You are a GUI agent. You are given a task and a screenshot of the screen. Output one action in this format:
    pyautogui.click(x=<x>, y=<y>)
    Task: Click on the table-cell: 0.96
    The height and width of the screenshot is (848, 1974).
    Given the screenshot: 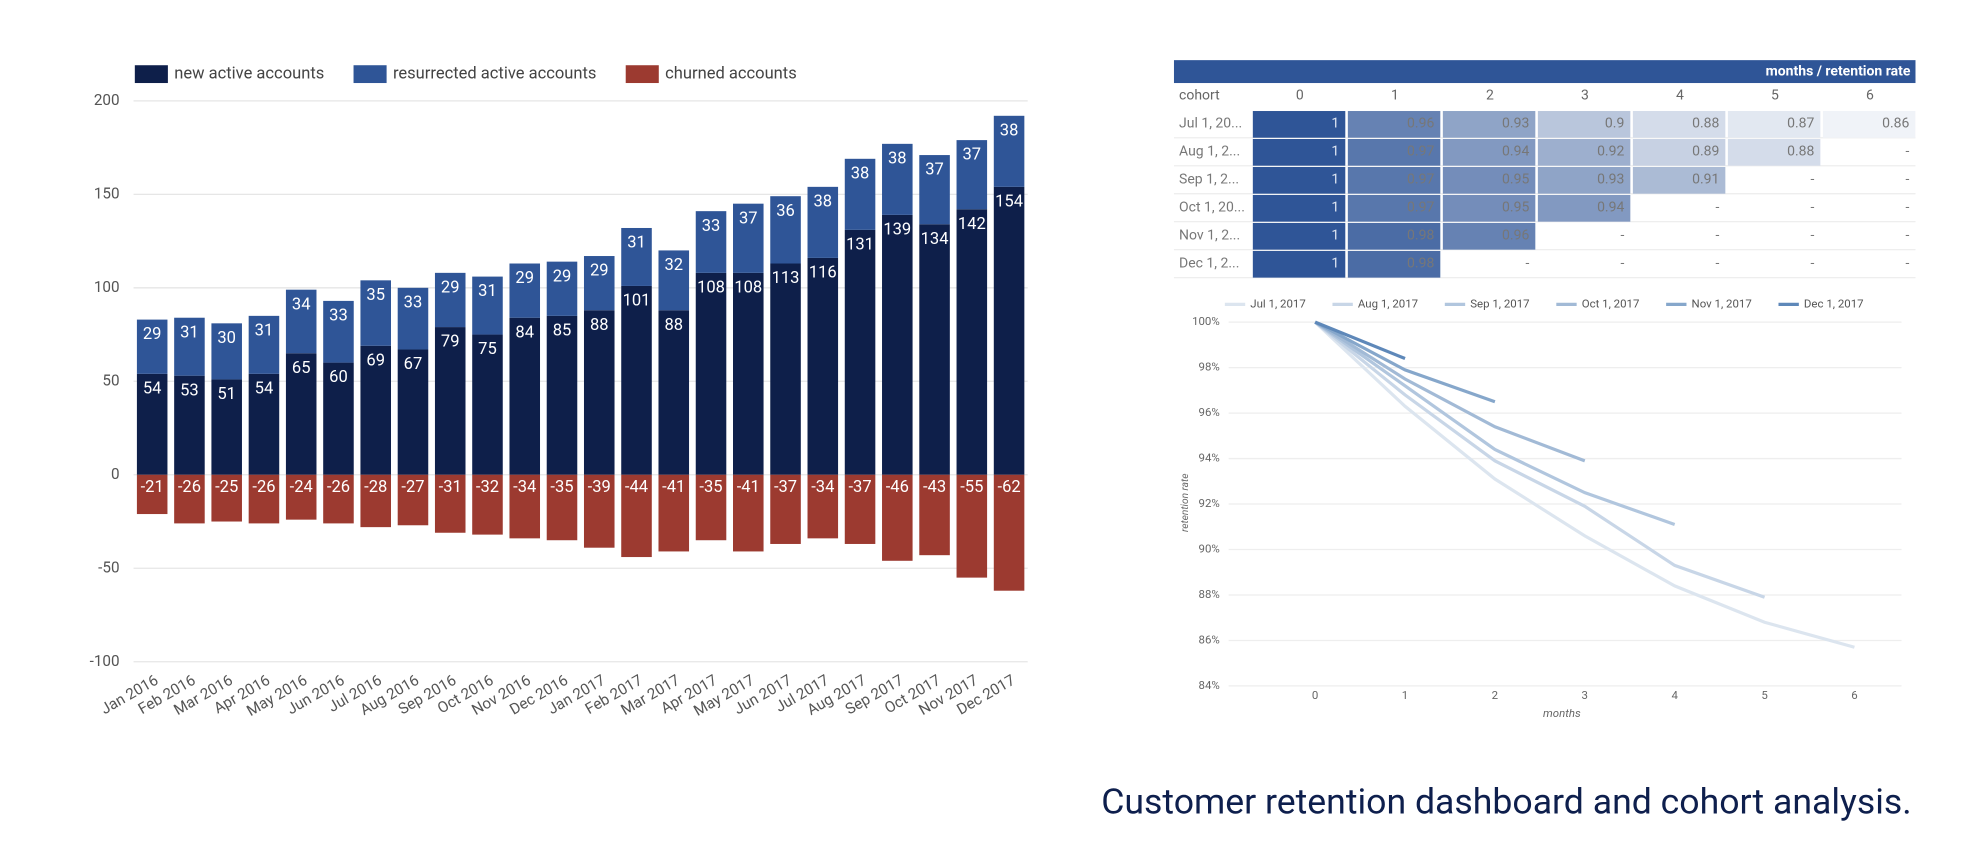 What is the action you would take?
    pyautogui.click(x=1515, y=235)
    